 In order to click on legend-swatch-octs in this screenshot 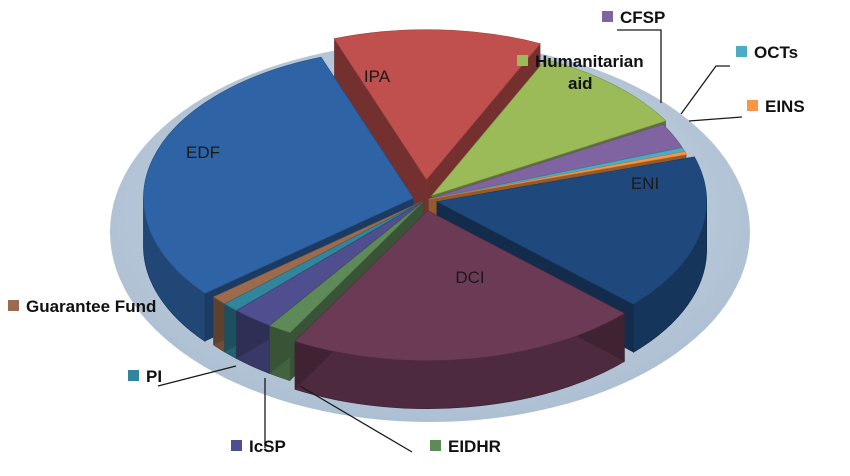, I will do `click(741, 51)`.